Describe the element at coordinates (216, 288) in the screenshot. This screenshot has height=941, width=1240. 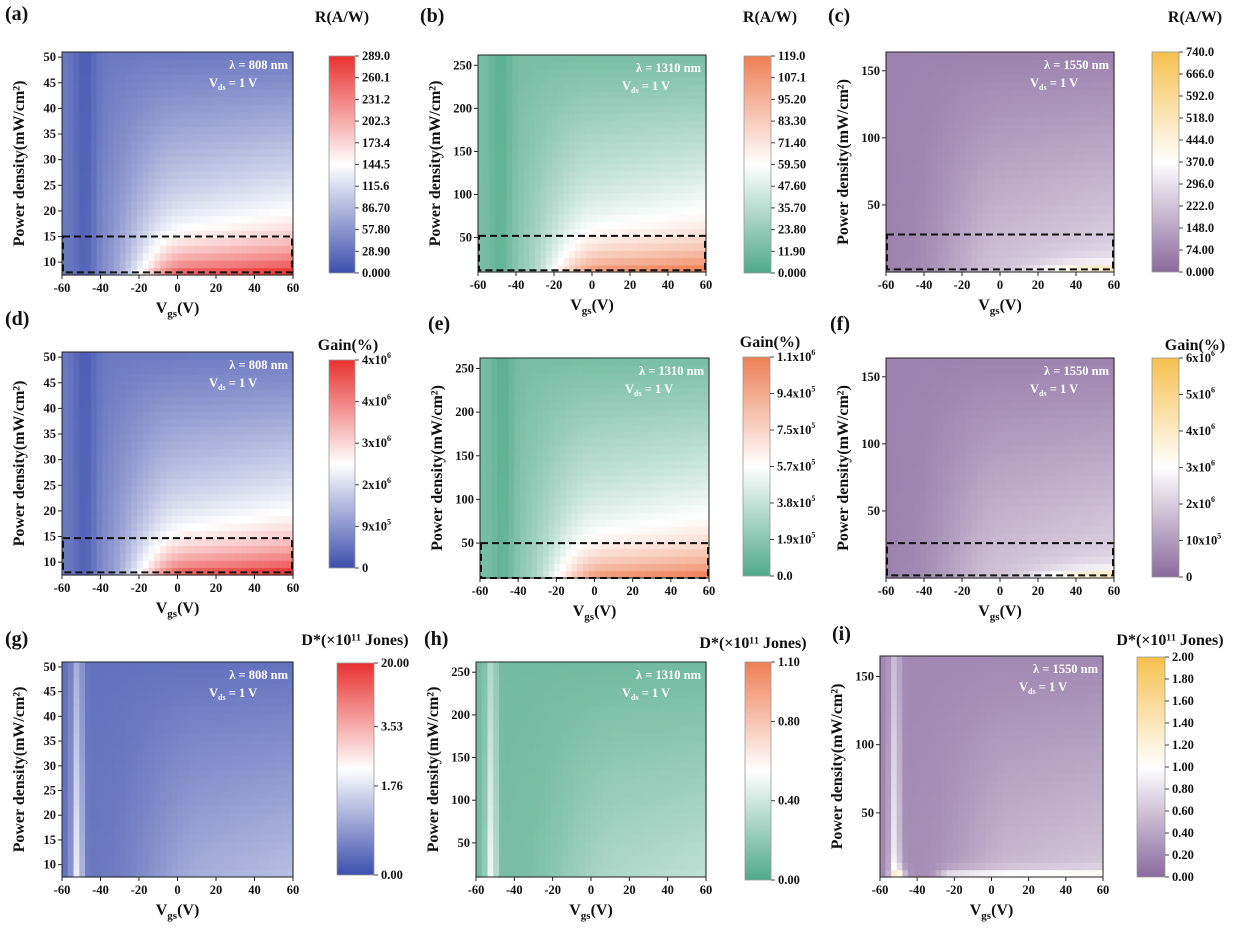
I see `x-tick-label: 20` at that location.